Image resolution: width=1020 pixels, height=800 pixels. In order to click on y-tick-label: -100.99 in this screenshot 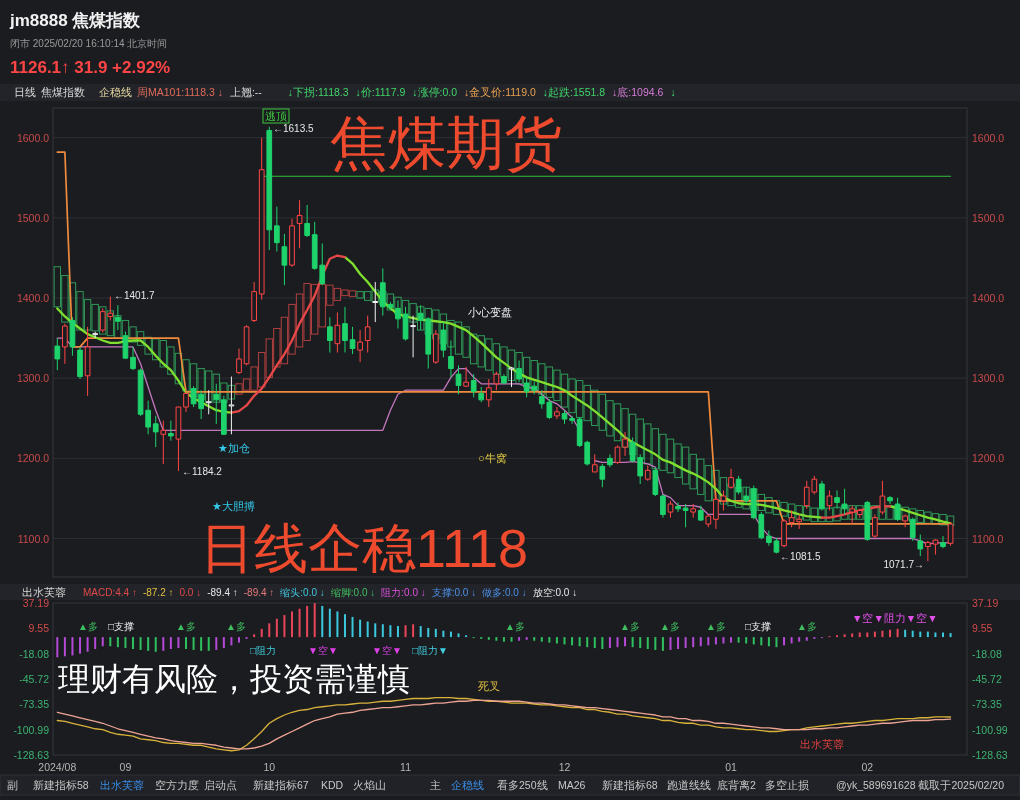, I will do `click(31, 729)`.